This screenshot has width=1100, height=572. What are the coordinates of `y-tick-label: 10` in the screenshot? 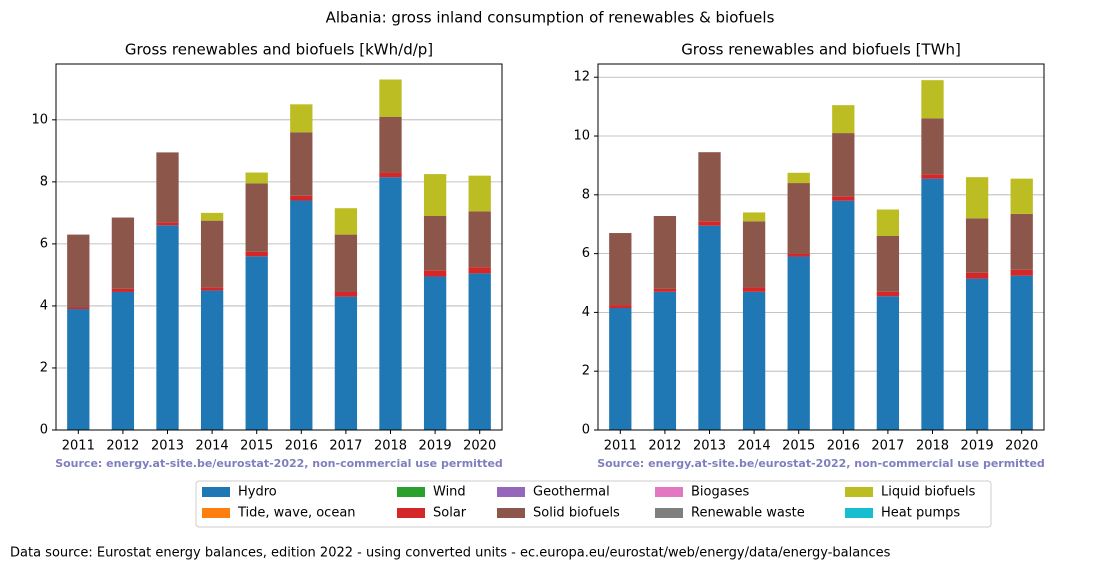 It's located at (39, 119).